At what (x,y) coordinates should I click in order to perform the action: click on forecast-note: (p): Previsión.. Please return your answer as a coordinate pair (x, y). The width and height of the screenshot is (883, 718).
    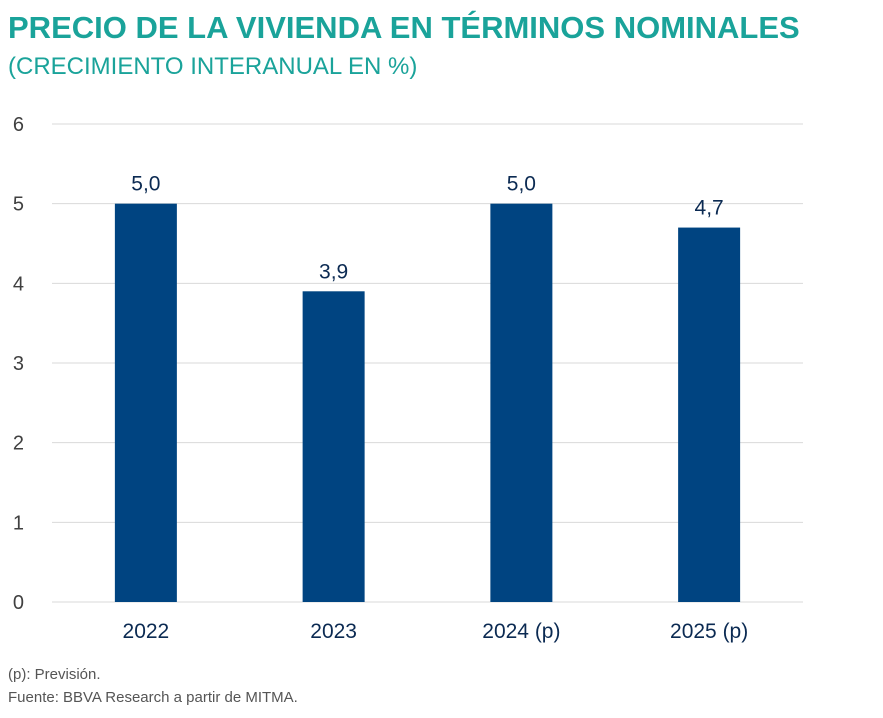
    Looking at the image, I should click on (54, 674).